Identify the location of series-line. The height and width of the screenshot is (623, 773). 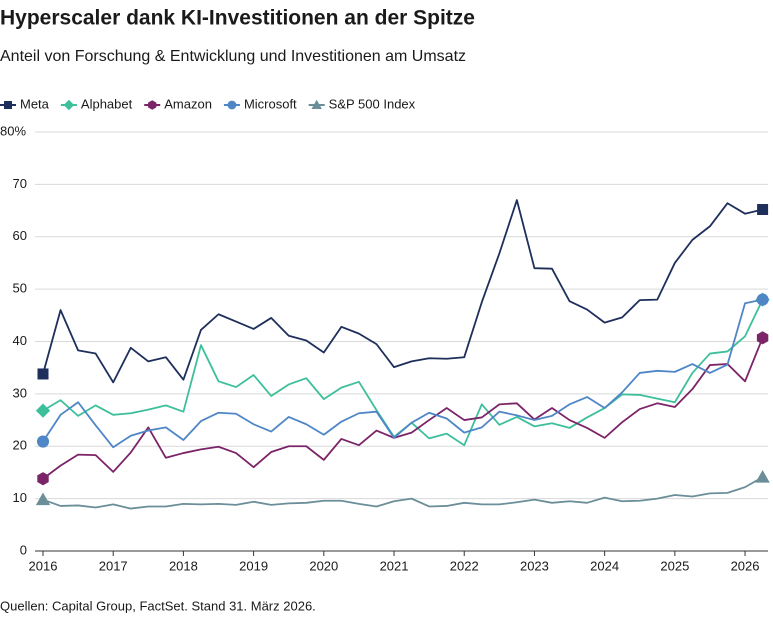
(403, 493).